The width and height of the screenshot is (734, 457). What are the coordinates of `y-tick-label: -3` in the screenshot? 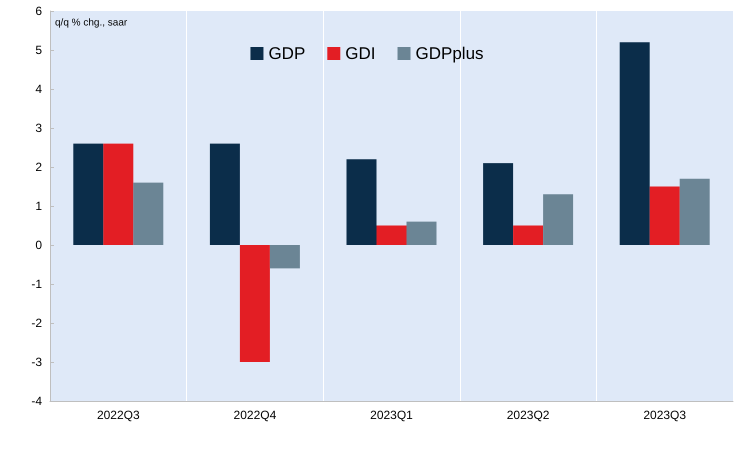 It's located at (36, 362).